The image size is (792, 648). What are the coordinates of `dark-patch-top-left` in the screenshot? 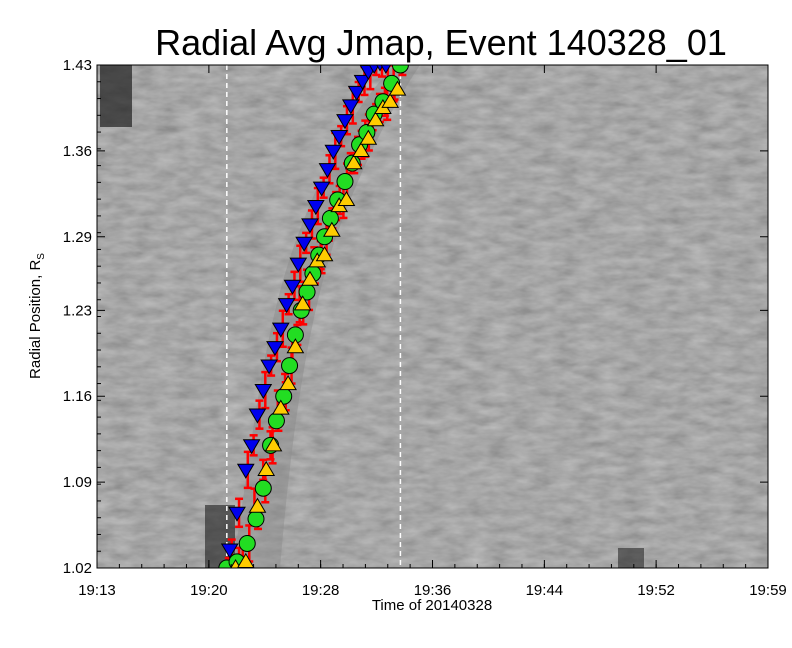 It's located at (116, 96).